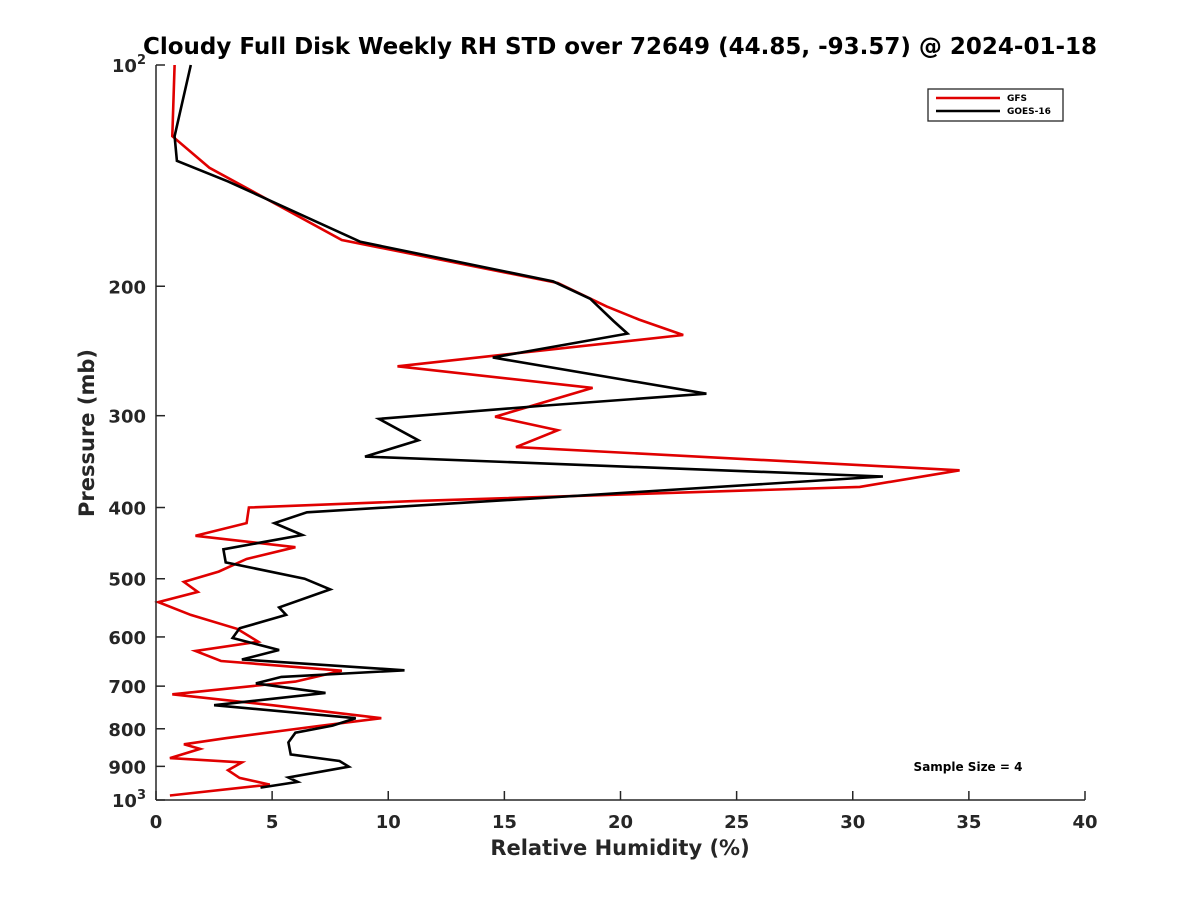  I want to click on legend: GFS GOES-16, so click(995, 105).